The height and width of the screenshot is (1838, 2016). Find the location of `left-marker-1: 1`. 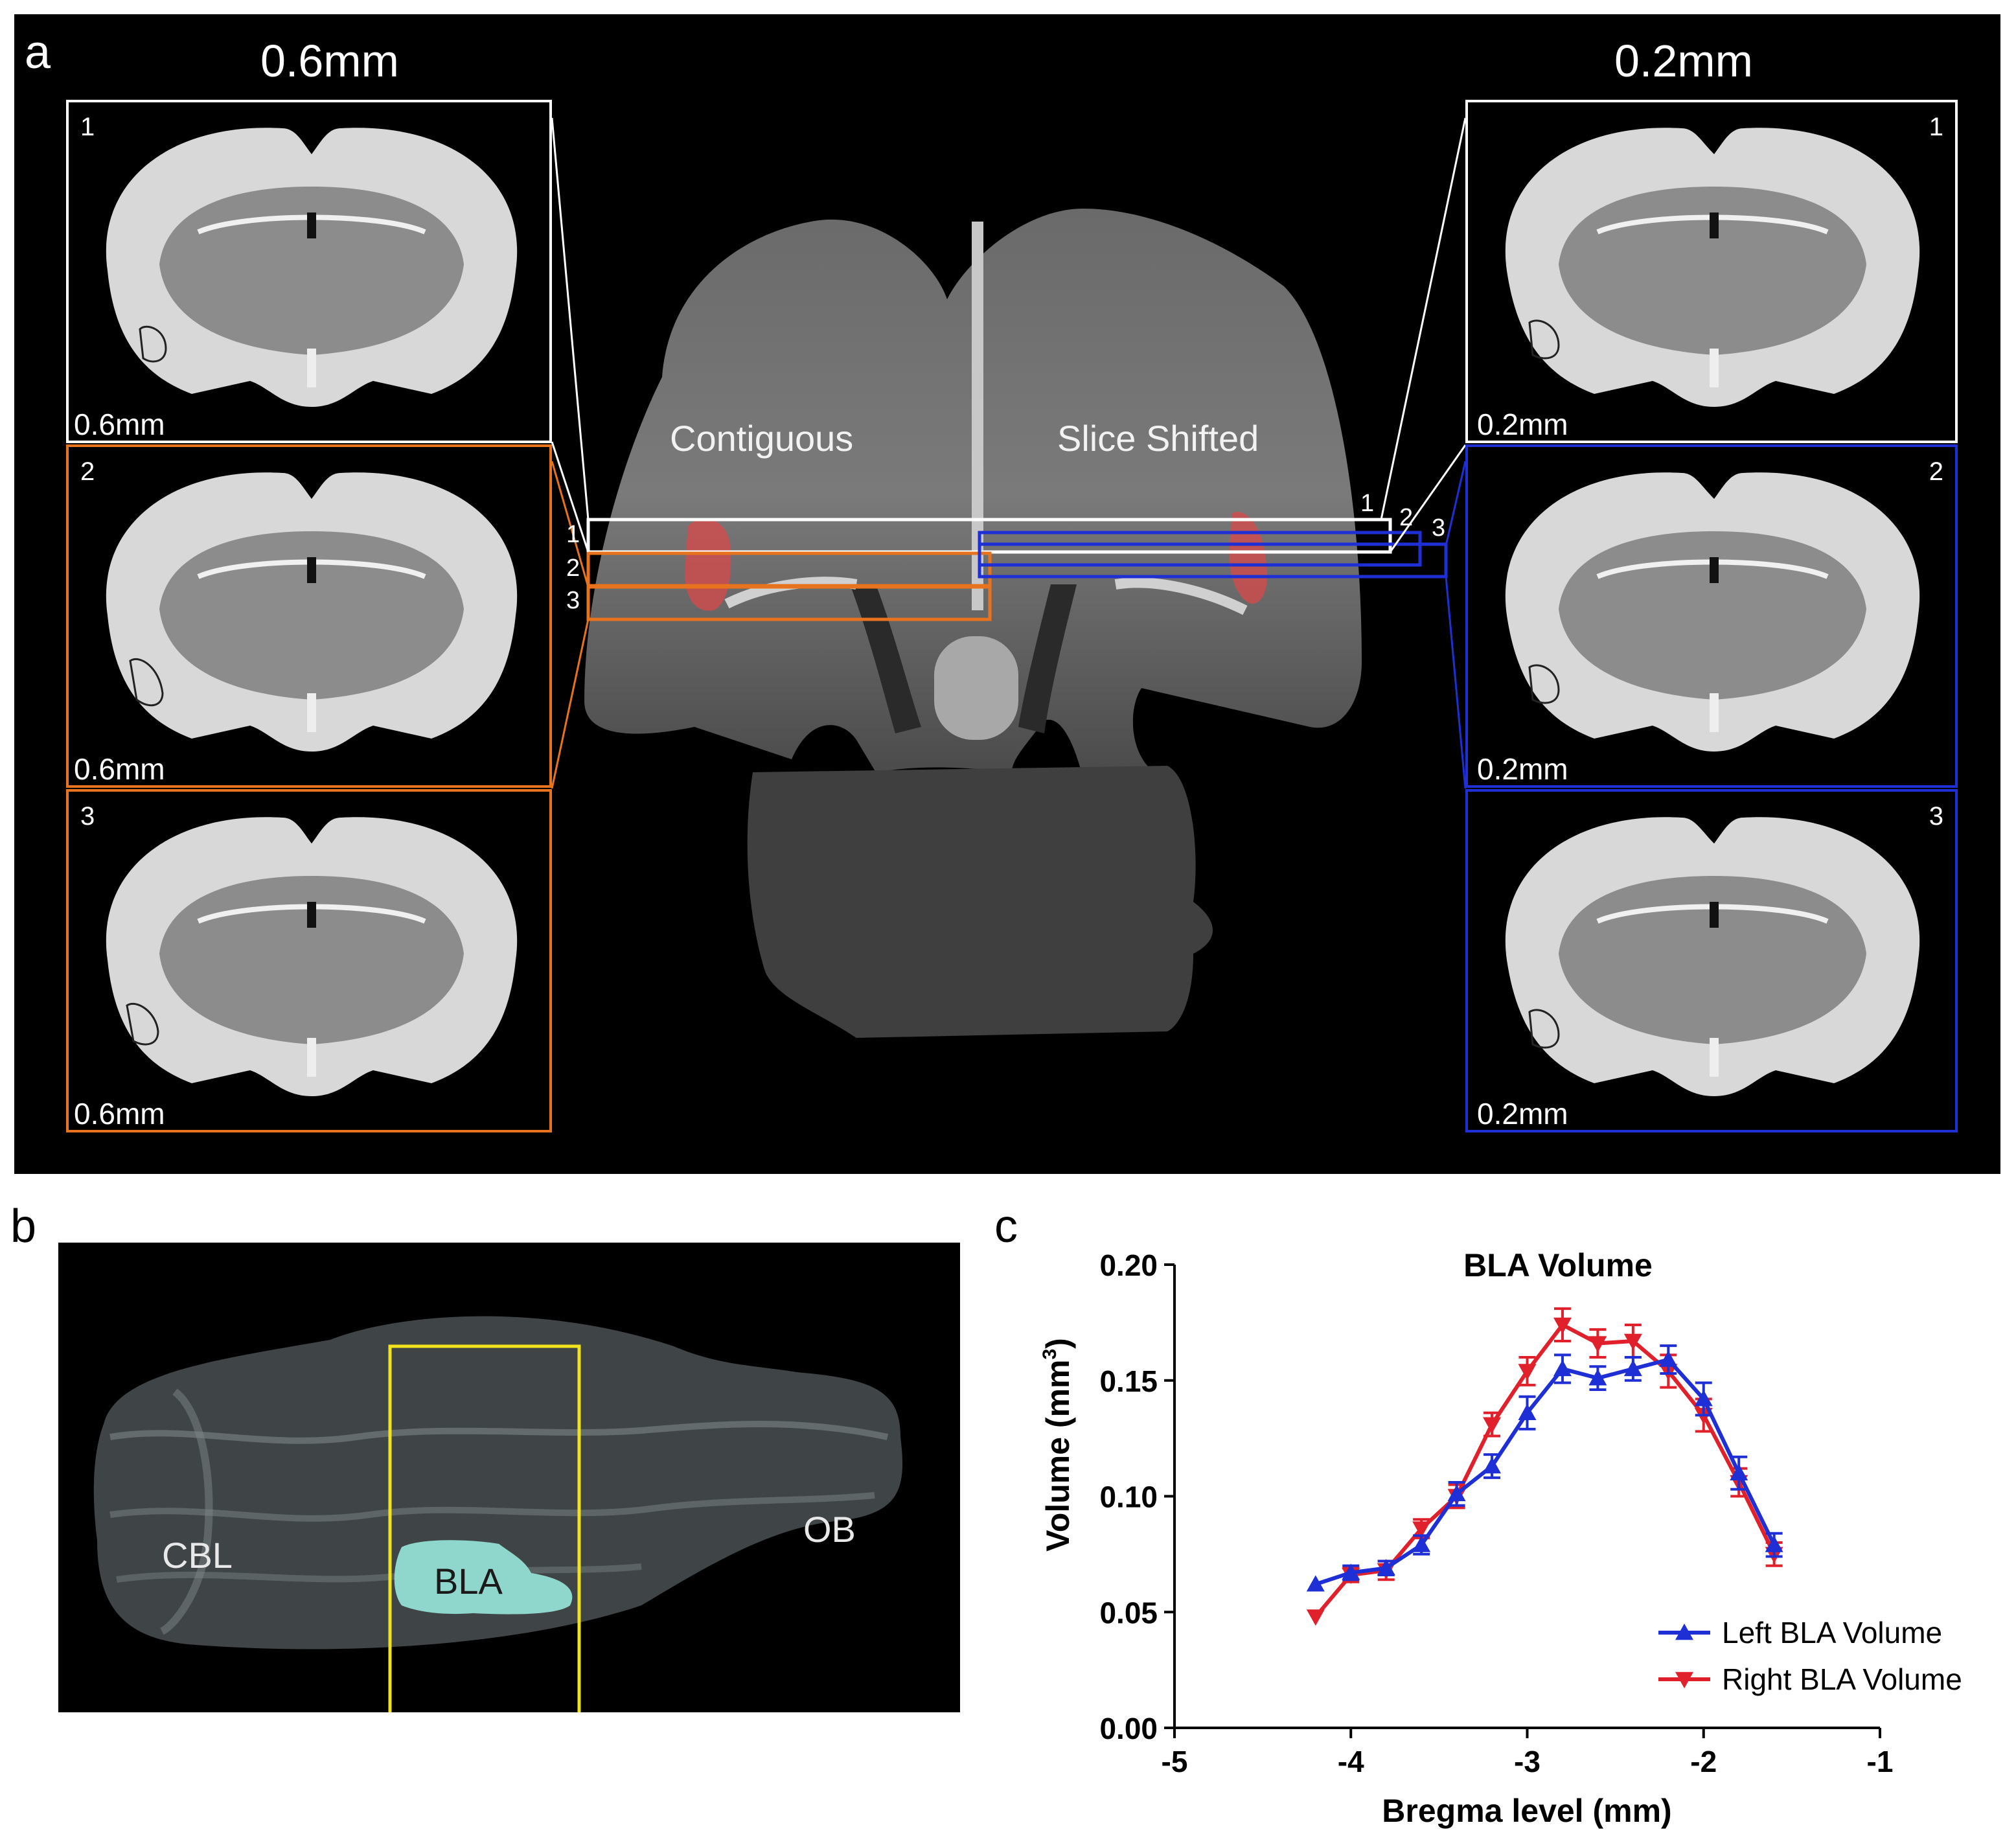

left-marker-1: 1 is located at coordinates (573, 534).